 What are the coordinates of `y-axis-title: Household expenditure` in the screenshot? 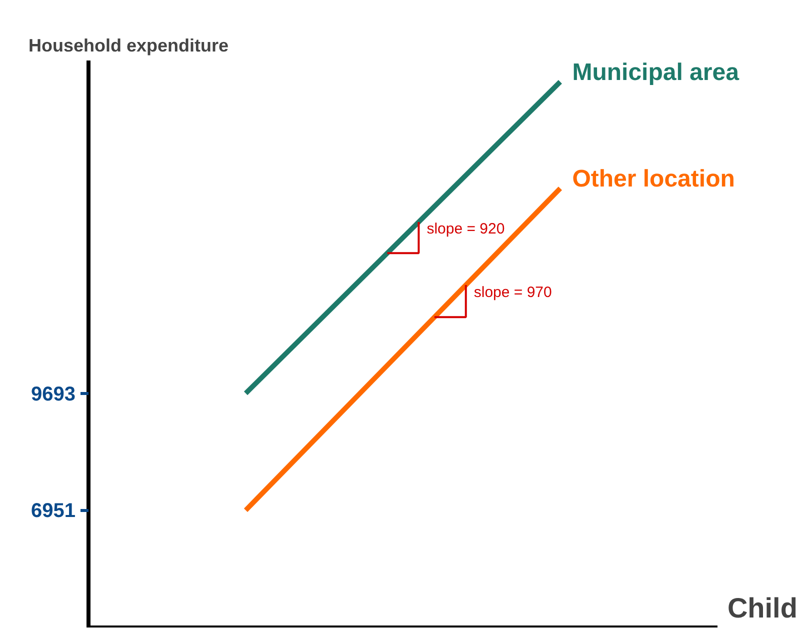 It's located at (128, 46).